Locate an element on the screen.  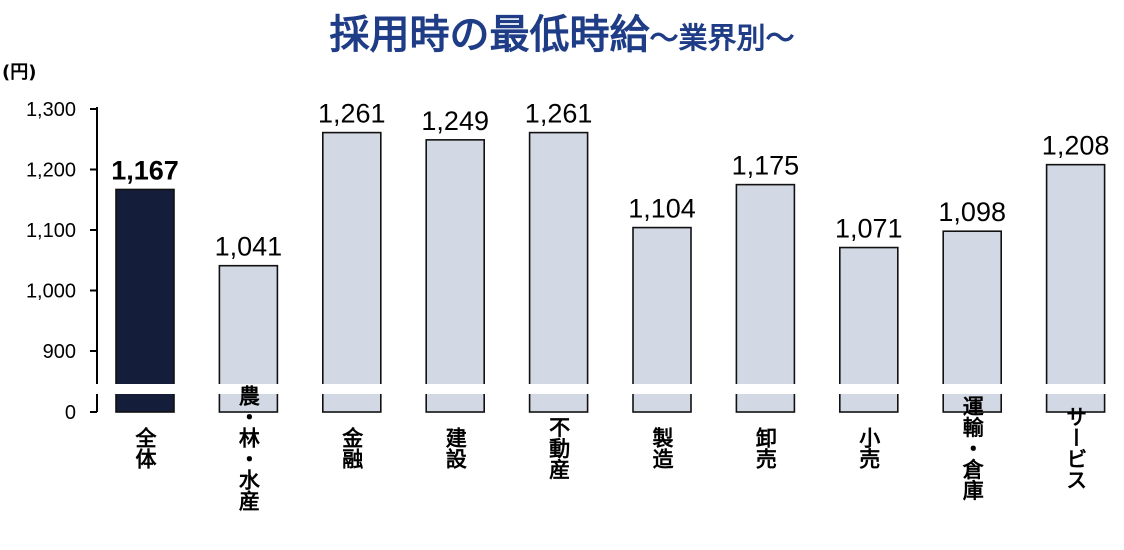
y-tick-label: 1,200 is located at coordinates (51, 171).